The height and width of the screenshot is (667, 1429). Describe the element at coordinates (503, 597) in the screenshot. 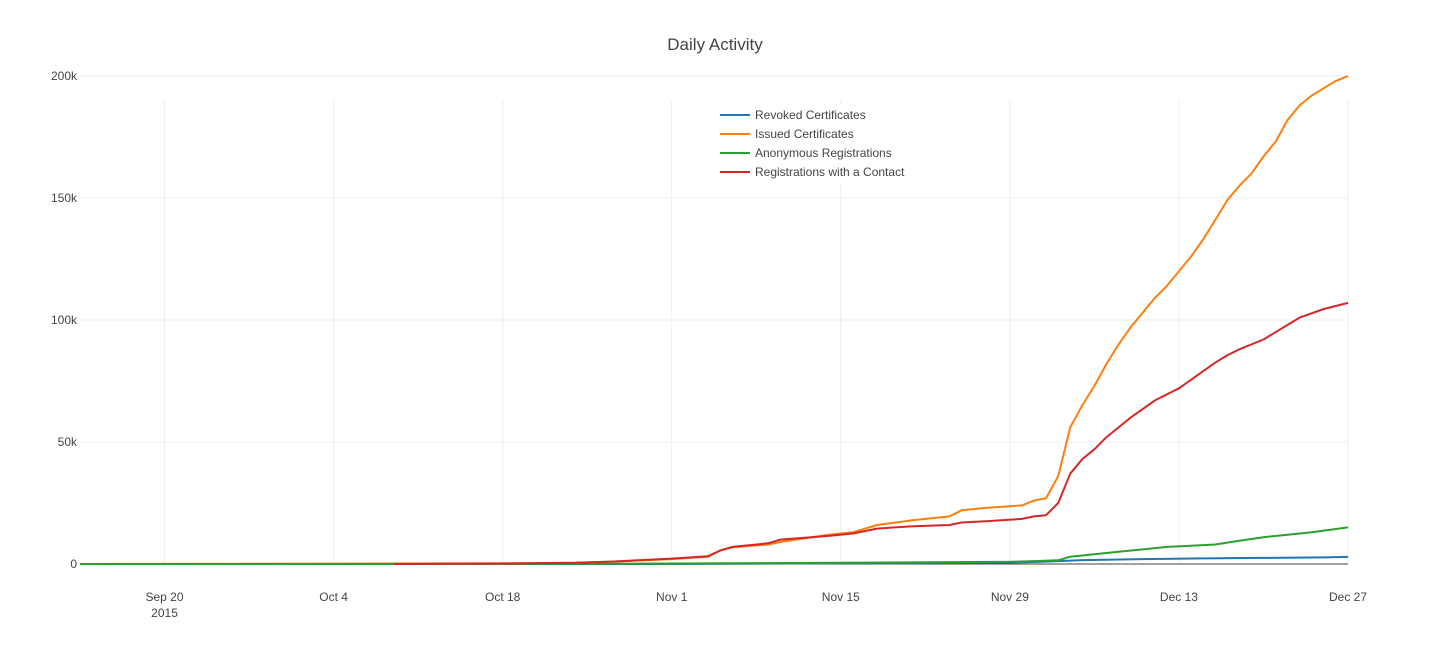

I see `x-tick-label: Oct 18` at that location.